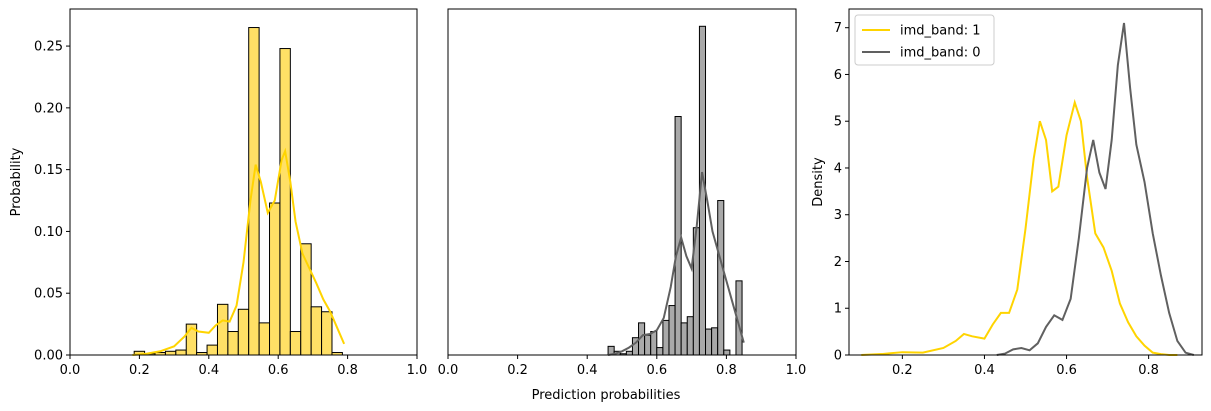 The height and width of the screenshot is (411, 1211). I want to click on y-tick-label: 5, so click(838, 122).